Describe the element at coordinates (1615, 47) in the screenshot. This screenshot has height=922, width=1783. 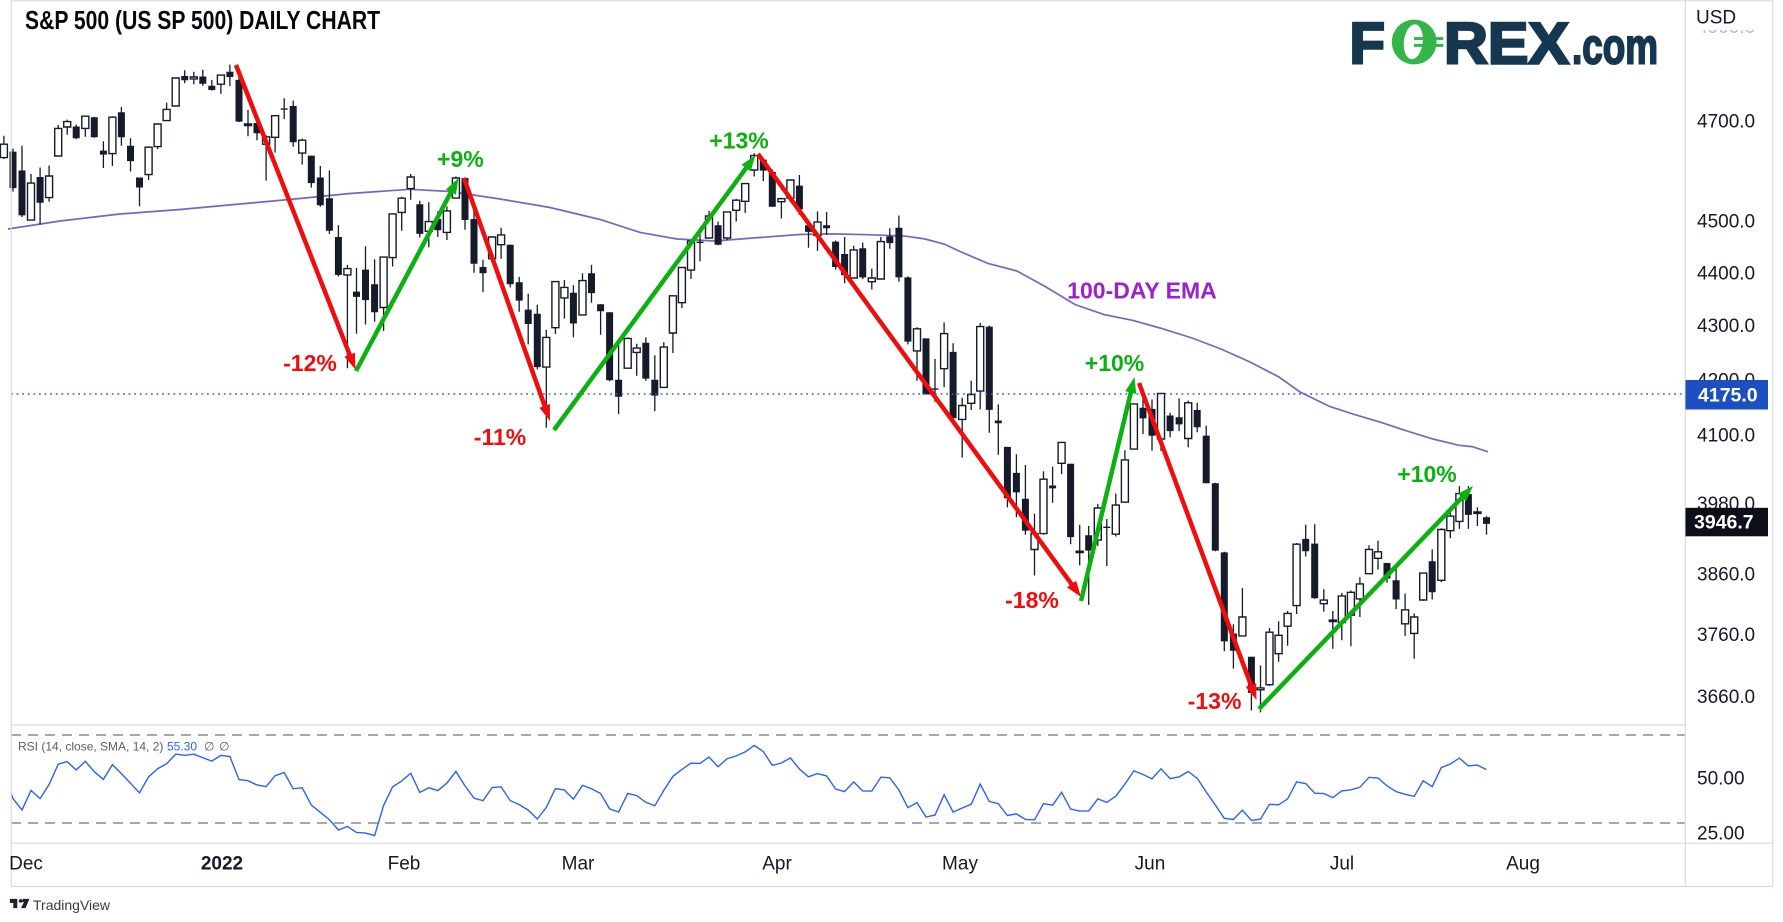
I see `svg-text: .com` at that location.